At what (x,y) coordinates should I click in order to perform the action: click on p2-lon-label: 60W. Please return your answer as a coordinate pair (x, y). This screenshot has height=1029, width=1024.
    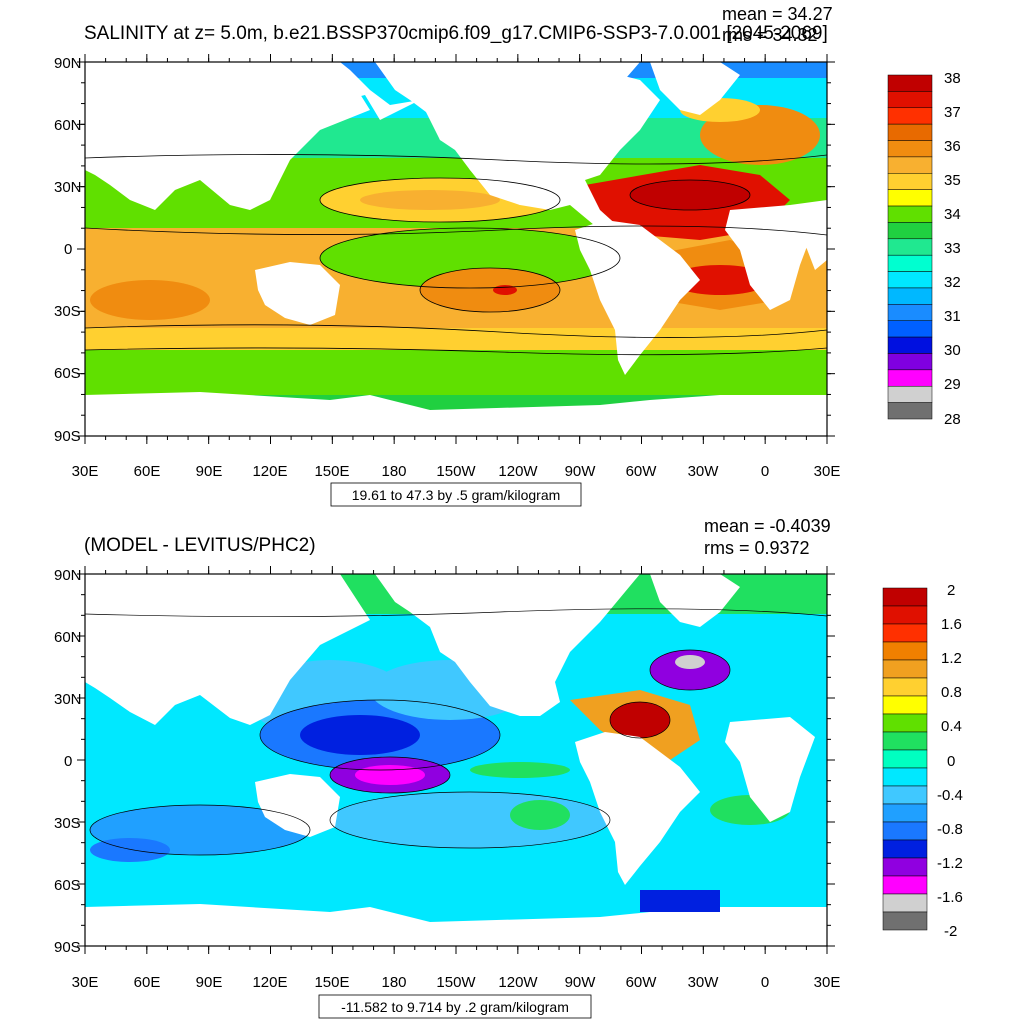
    Looking at the image, I should click on (642, 982).